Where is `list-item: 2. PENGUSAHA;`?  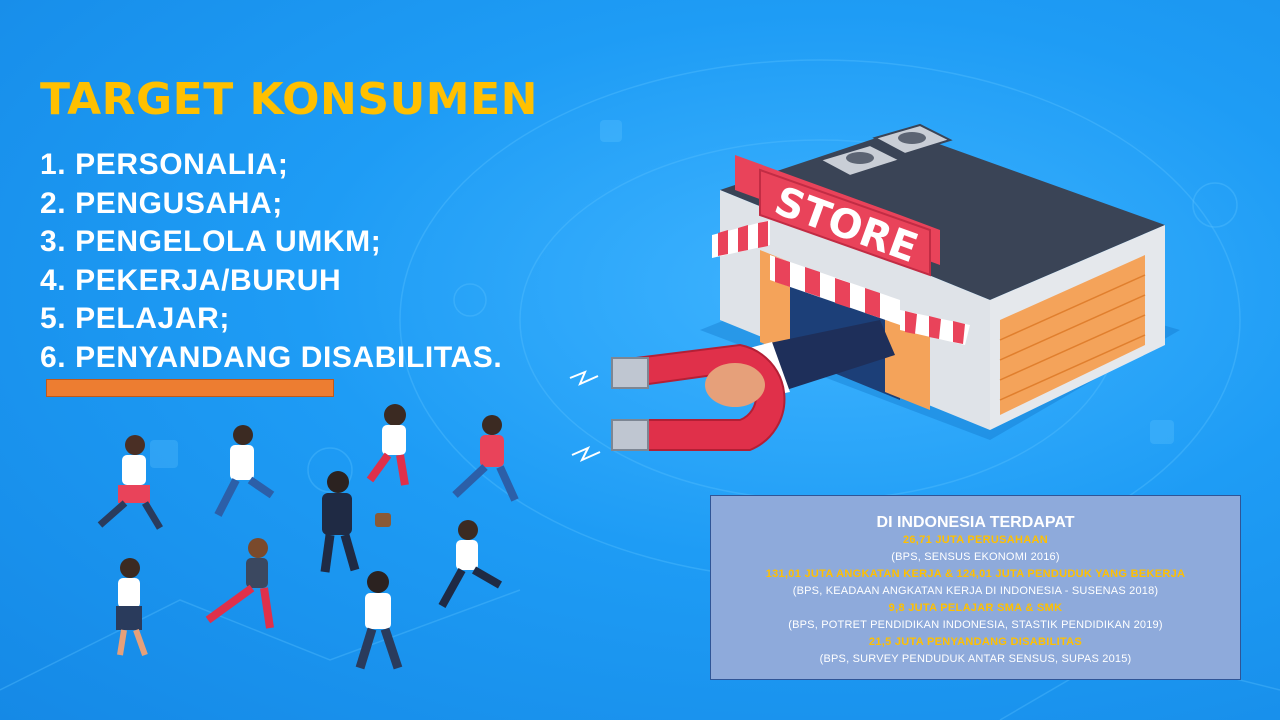 list-item: 2. PENGUSAHA; is located at coordinates (161, 203).